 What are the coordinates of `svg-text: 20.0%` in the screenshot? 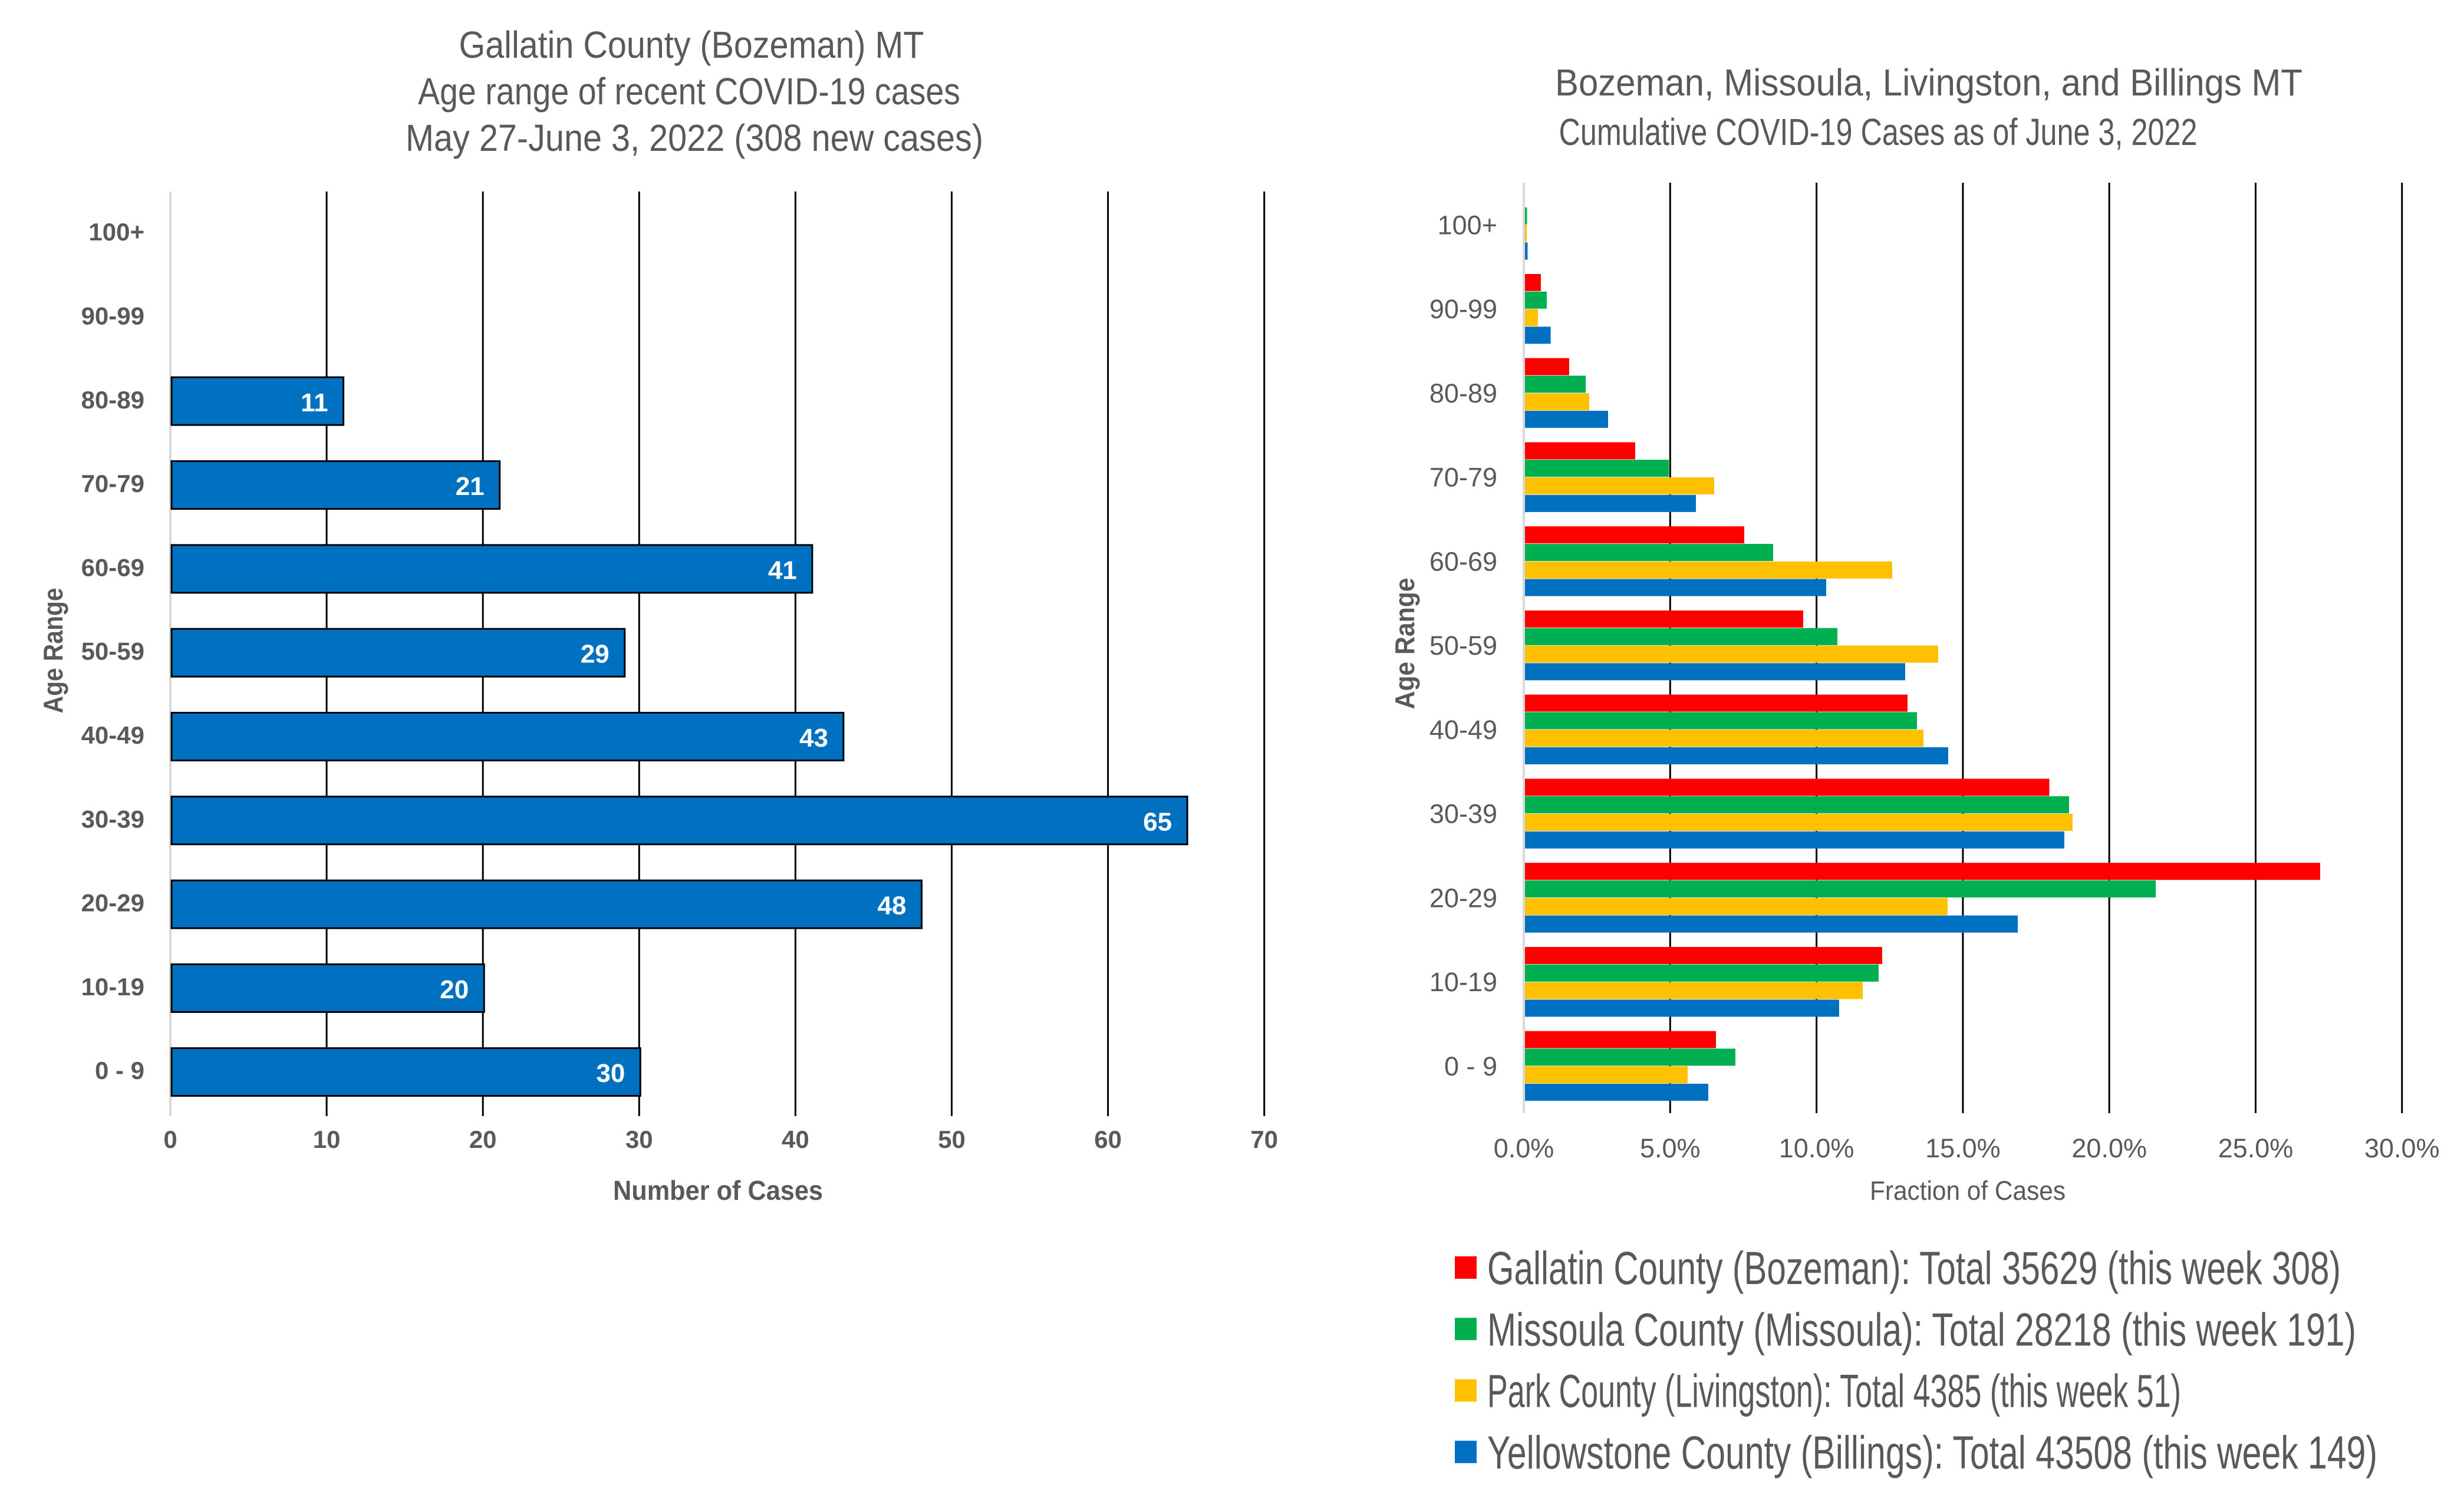 It's located at (2109, 1148).